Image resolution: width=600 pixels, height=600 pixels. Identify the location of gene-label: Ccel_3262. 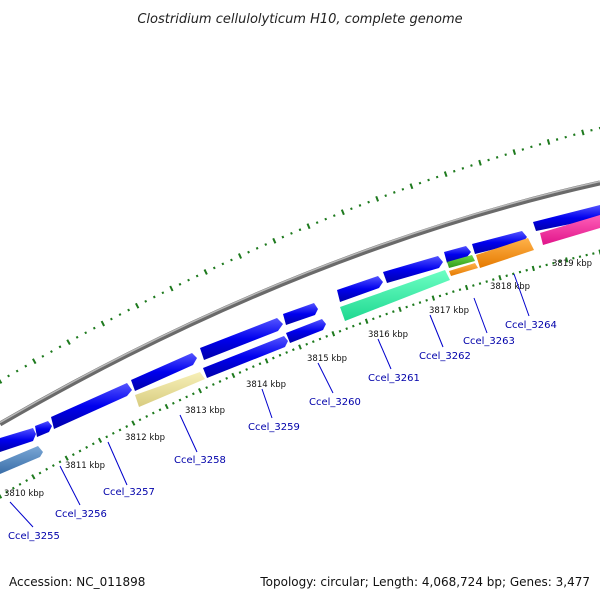
(445, 356).